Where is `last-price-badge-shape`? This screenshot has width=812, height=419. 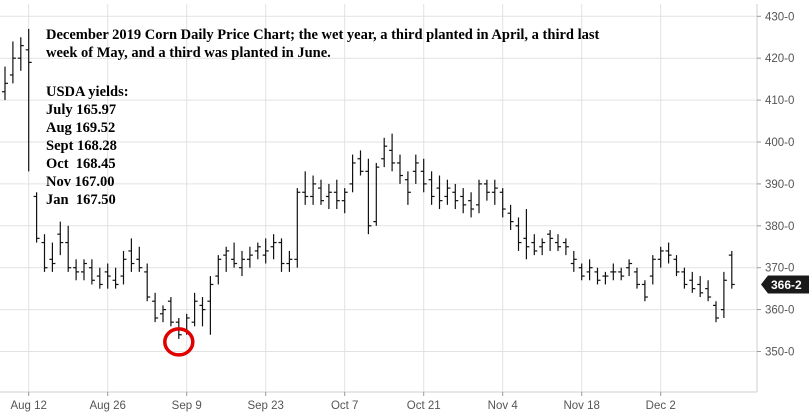 last-price-badge-shape is located at coordinates (785, 284).